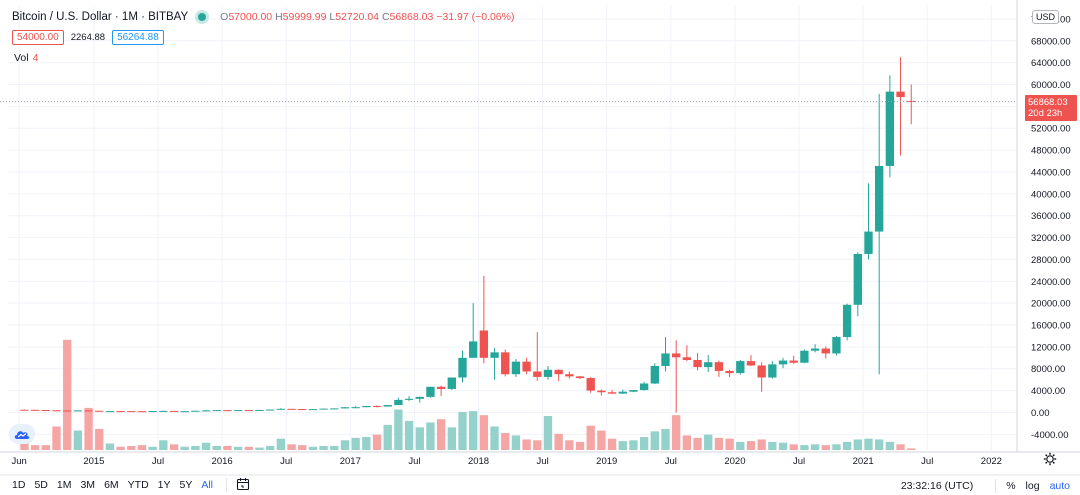 Image resolution: width=1080 pixels, height=495 pixels. Describe the element at coordinates (207, 485) in the screenshot. I see `range-button-all: All` at that location.